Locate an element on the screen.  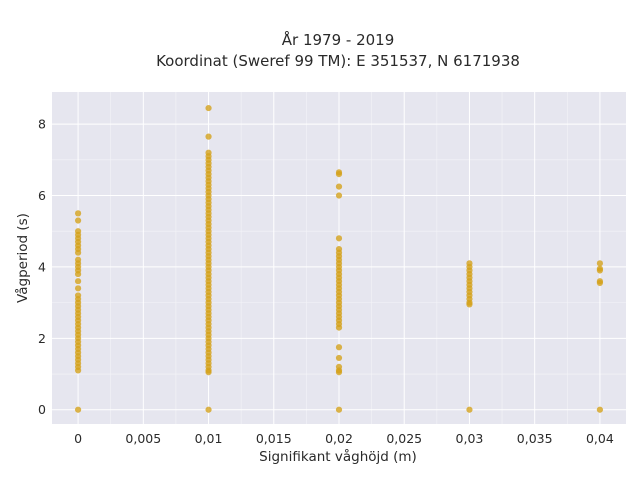
x-axis-ticks: 0 0,005 0,01 0,015 0,02 0,025 0,03 0,035 0,04 is located at coordinates (344, 438).